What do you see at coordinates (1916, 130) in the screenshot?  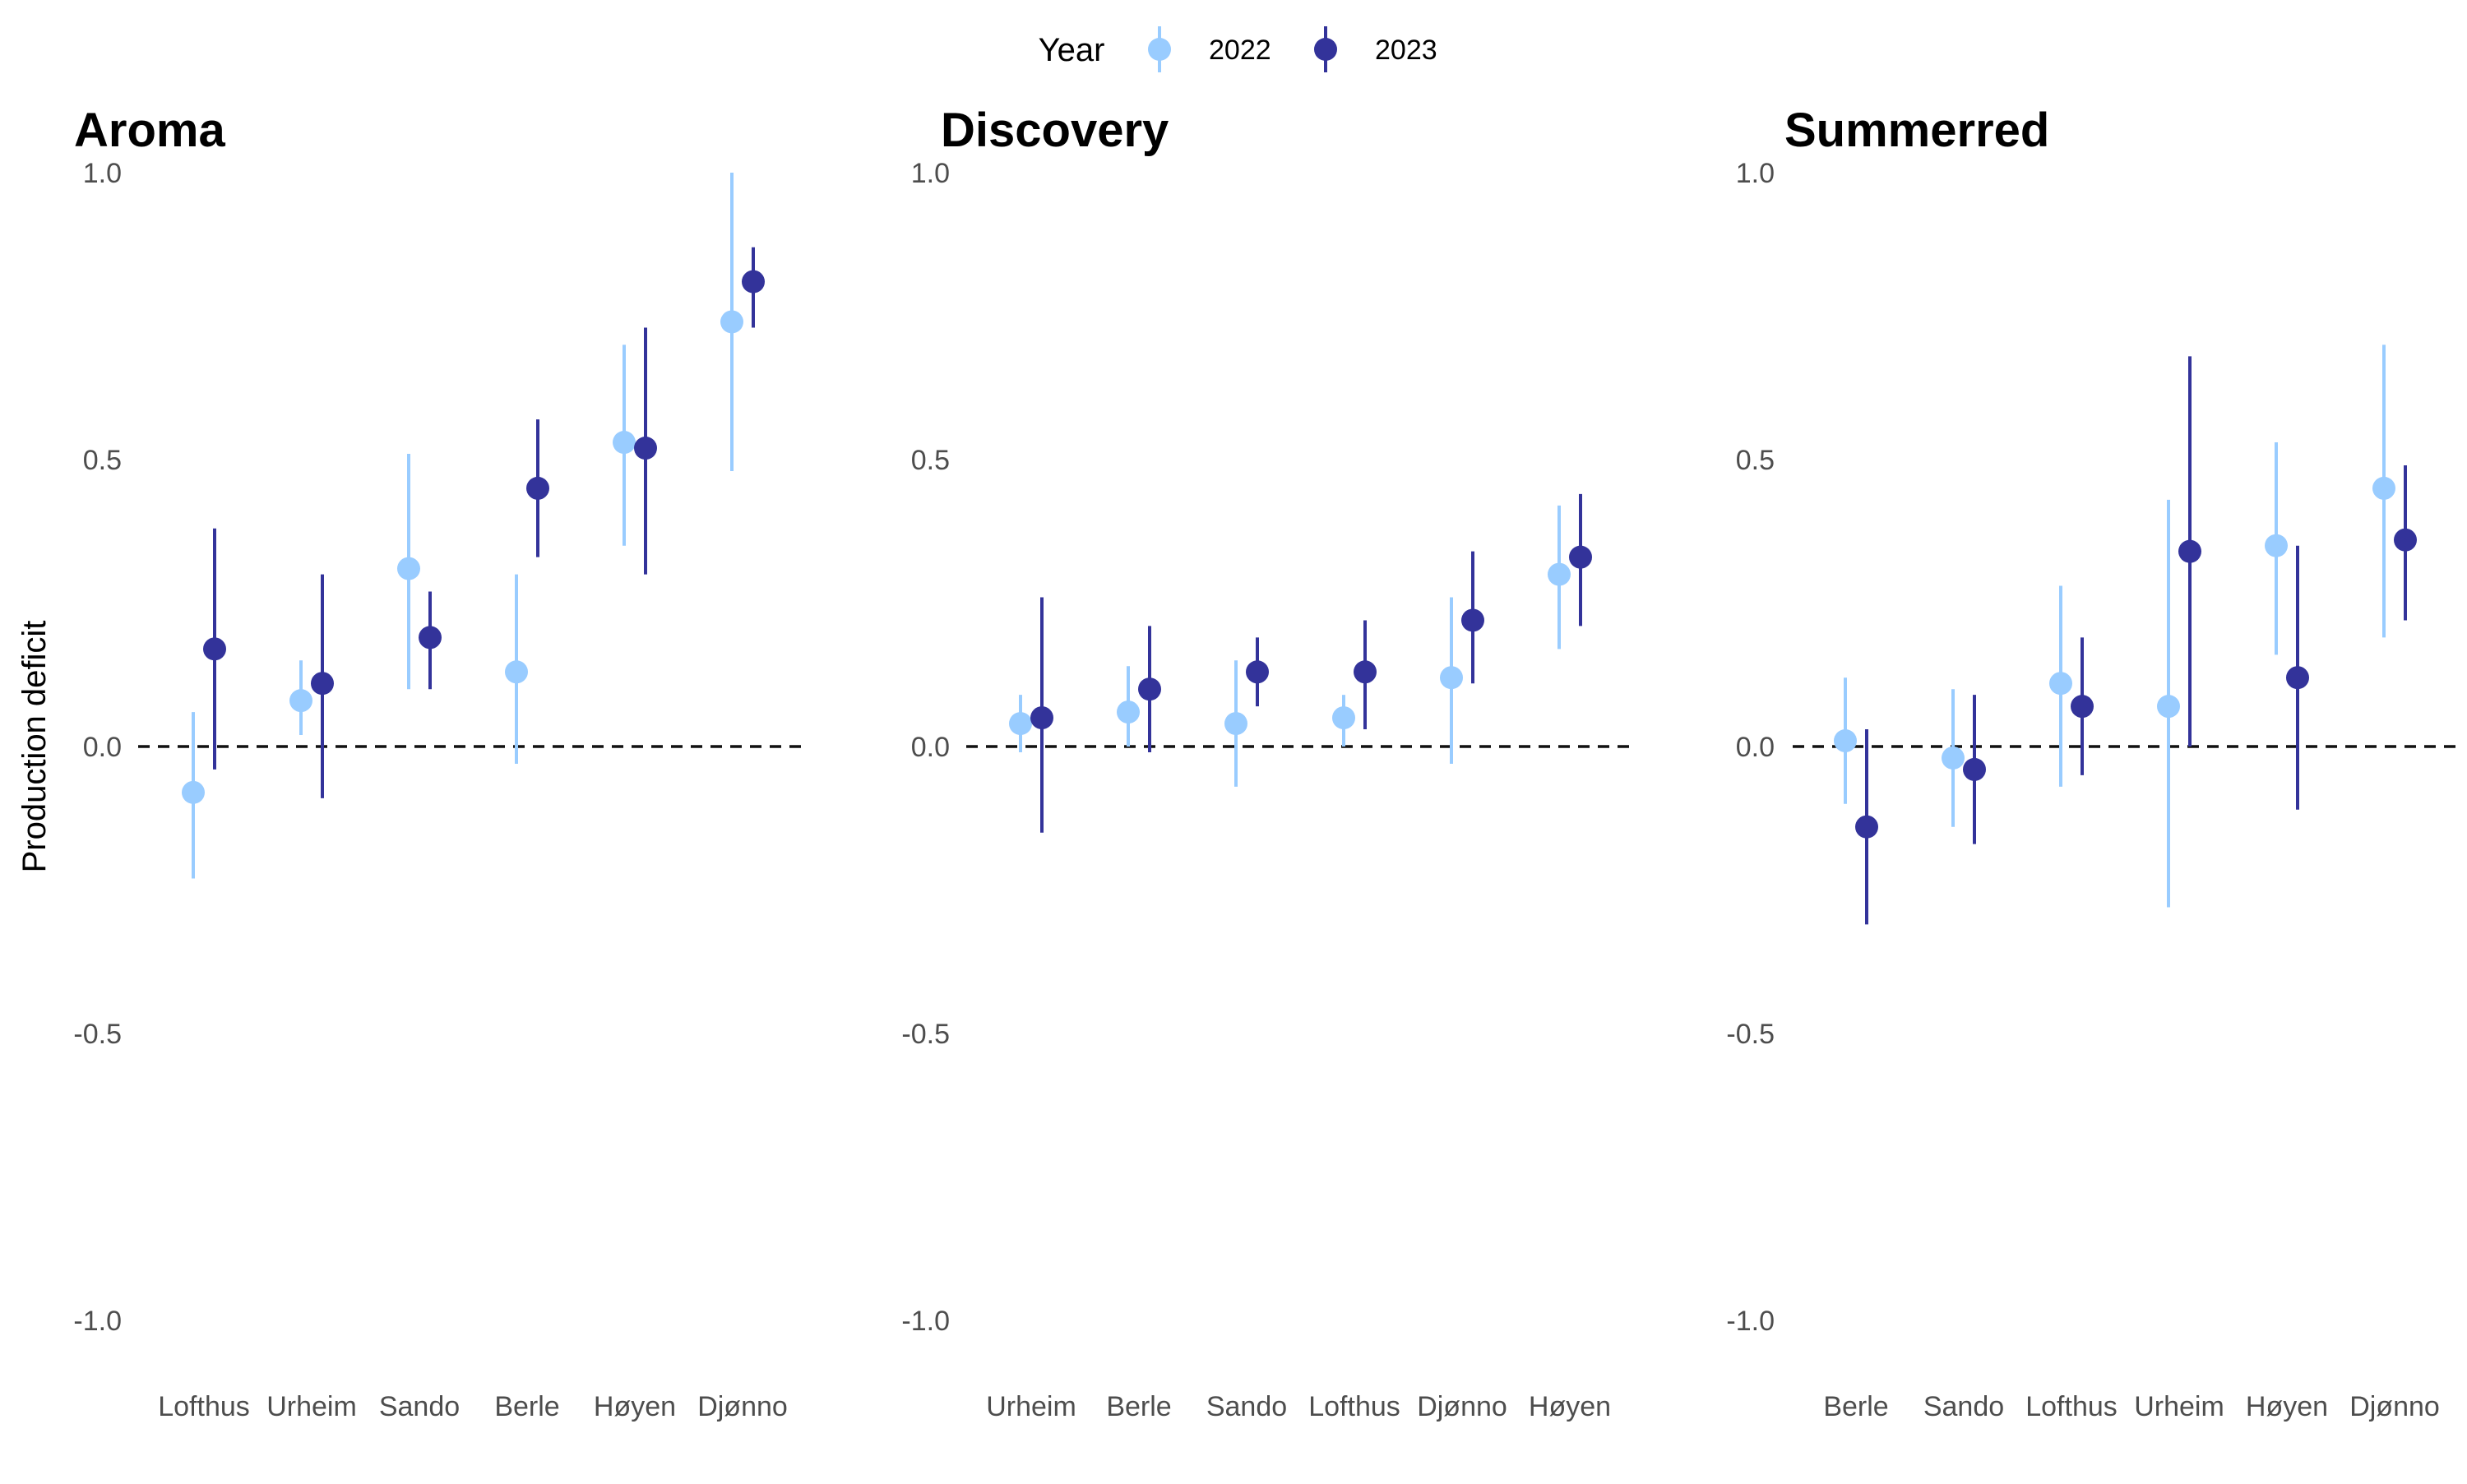 I see `panel-title-summerred: Summerred` at bounding box center [1916, 130].